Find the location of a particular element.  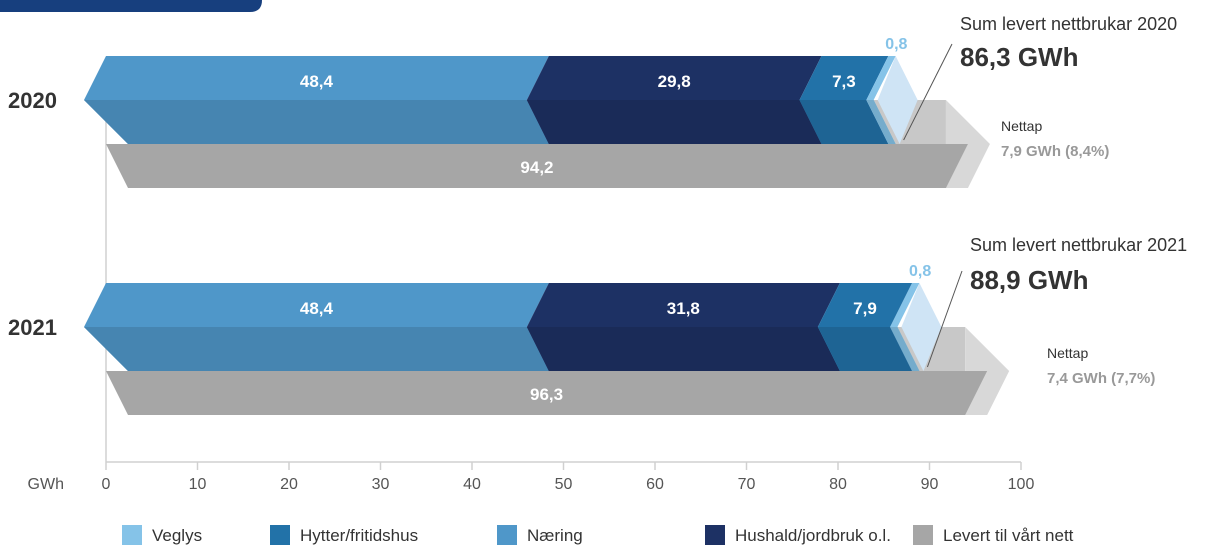

bar-levert-2020 is located at coordinates (537, 166).